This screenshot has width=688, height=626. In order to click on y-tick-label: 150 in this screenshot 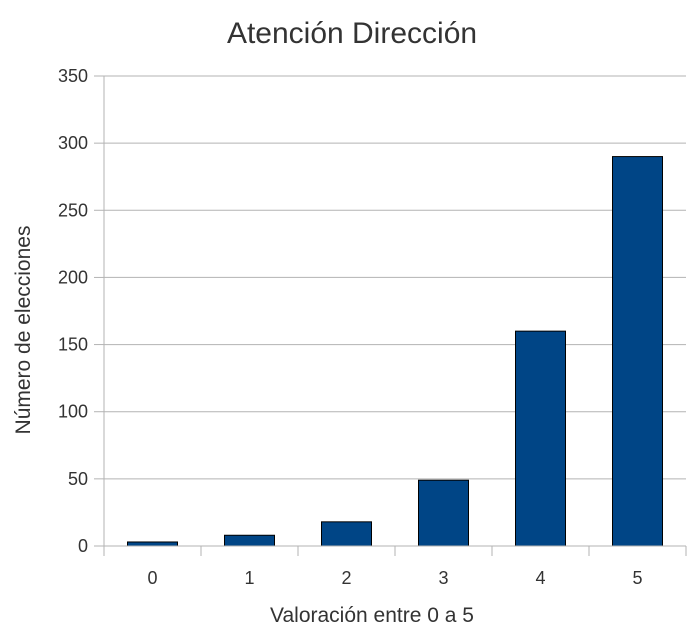, I will do `click(73, 345)`.